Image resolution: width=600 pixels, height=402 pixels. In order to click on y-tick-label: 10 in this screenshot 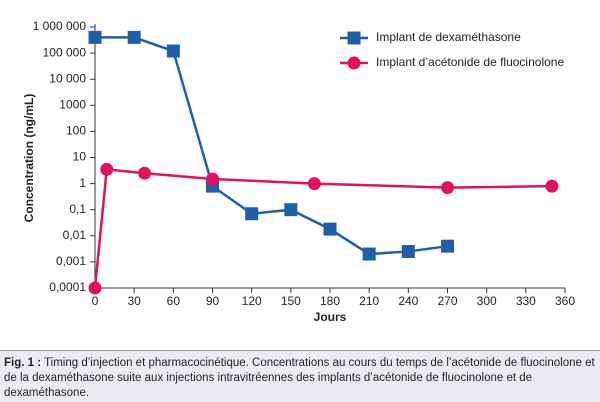, I will do `click(80, 157)`.